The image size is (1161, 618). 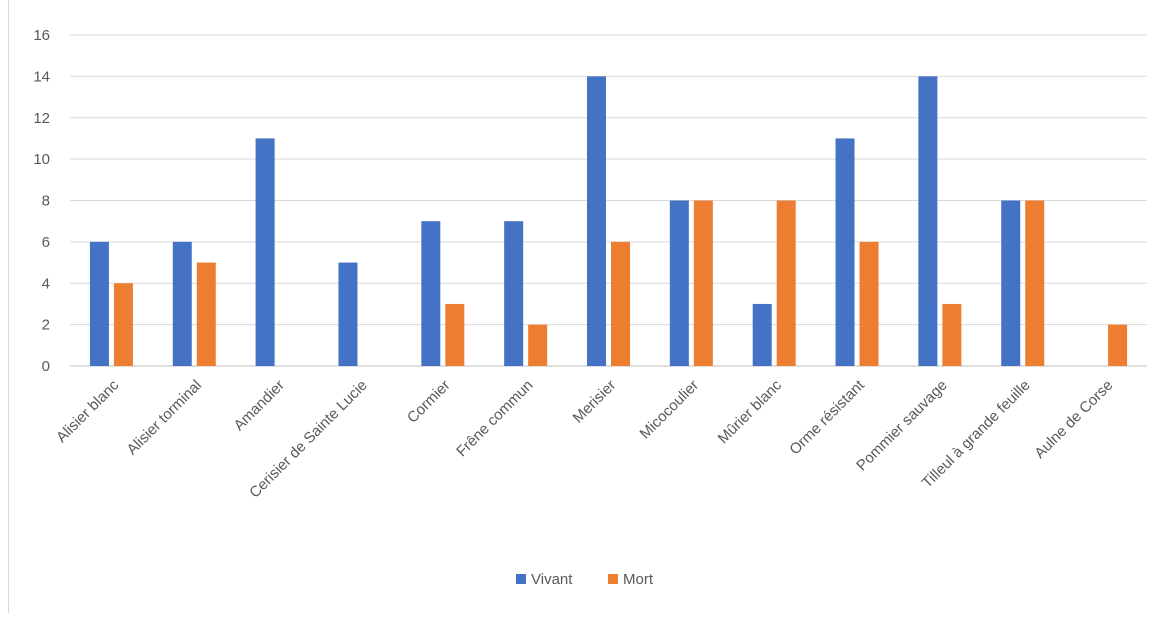 What do you see at coordinates (46, 201) in the screenshot?
I see `y-tick-label: 8` at bounding box center [46, 201].